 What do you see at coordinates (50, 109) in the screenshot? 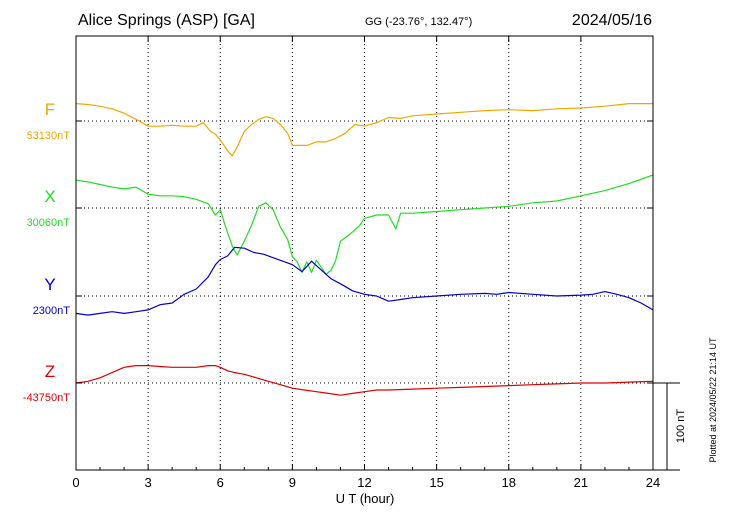
I see `series-name-f: F` at bounding box center [50, 109].